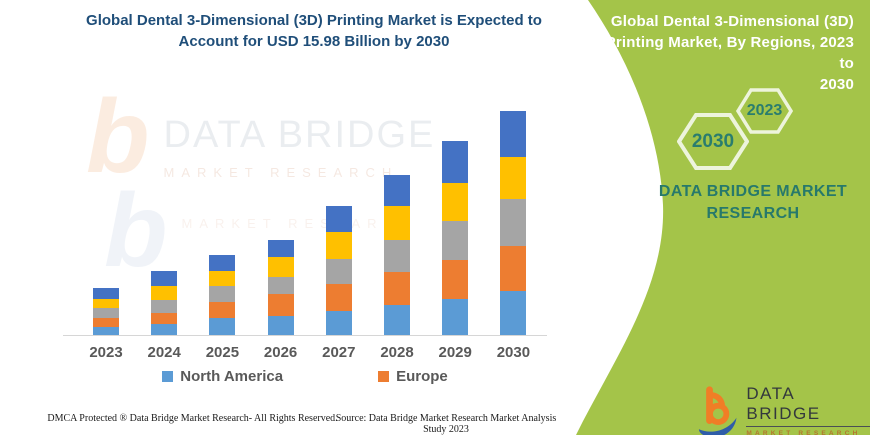  I want to click on hexagon-2030-label: 2030, so click(713, 141).